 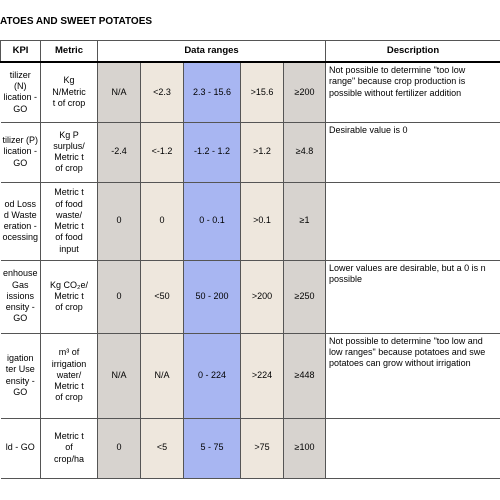 What do you see at coordinates (212, 448) in the screenshot?
I see `range-cell: 5 - 75` at bounding box center [212, 448].